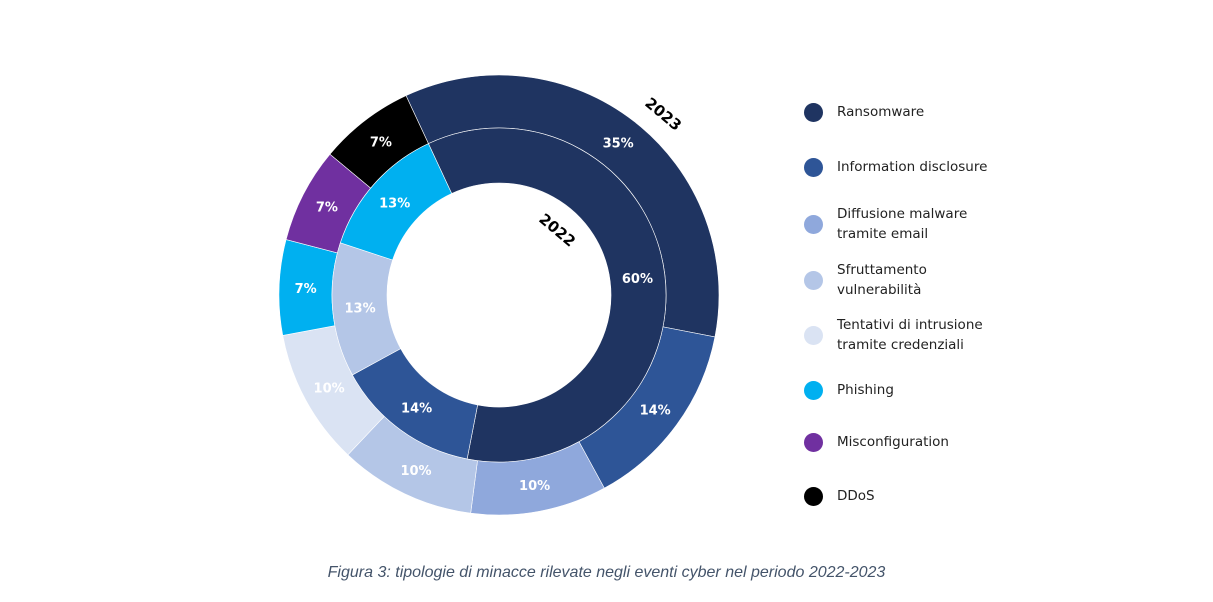 The width and height of the screenshot is (1213, 602). I want to click on legend-item: Misconfiguration, so click(914, 442).